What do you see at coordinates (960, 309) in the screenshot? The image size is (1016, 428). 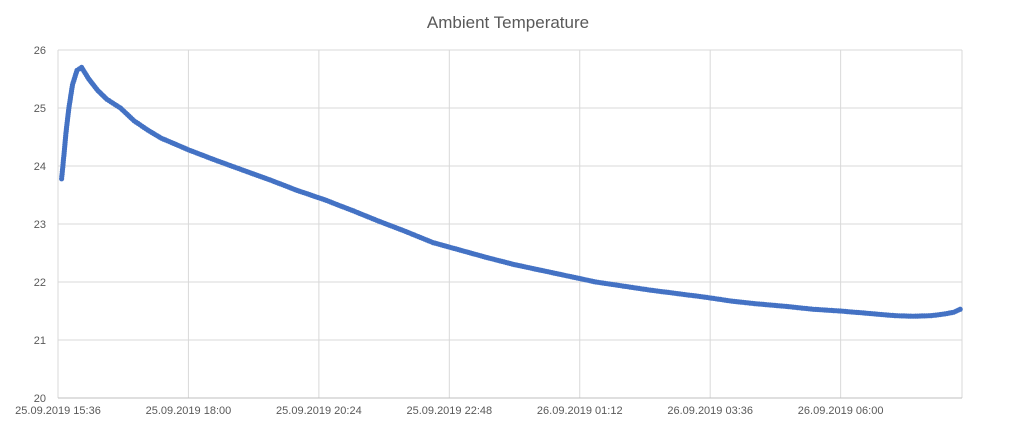 I see `data-point` at bounding box center [960, 309].